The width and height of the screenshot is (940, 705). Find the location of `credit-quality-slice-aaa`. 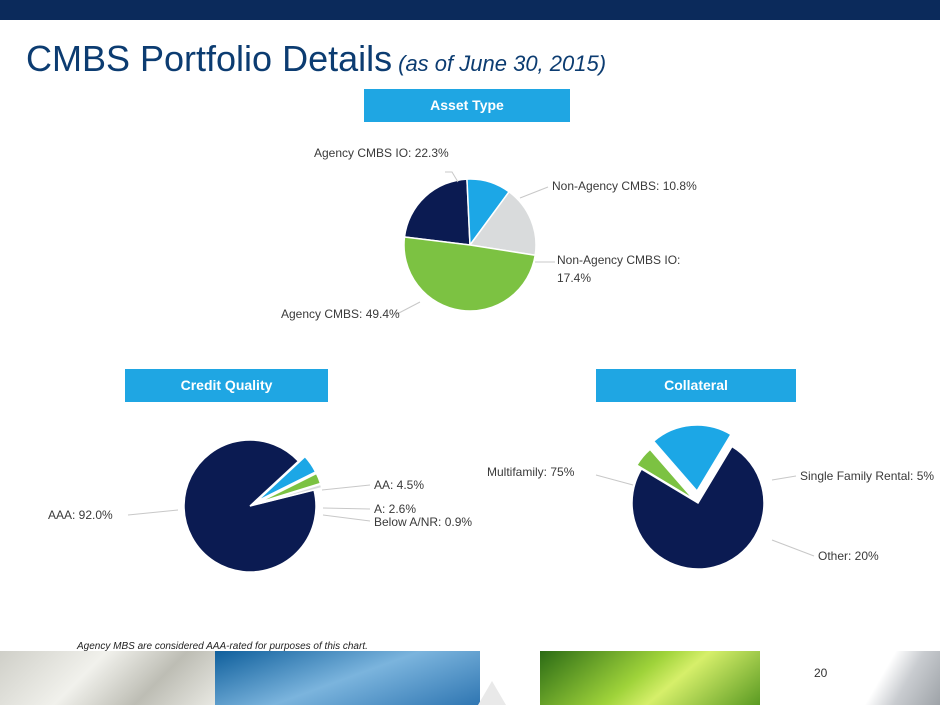

credit-quality-slice-aaa is located at coordinates (250, 506).